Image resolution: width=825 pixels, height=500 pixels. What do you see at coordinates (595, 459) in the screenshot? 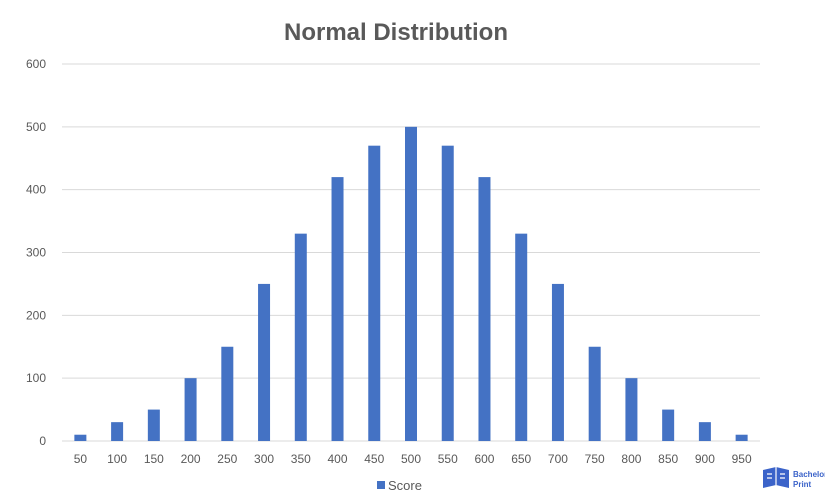
I see `x-tick-label: 750` at bounding box center [595, 459].